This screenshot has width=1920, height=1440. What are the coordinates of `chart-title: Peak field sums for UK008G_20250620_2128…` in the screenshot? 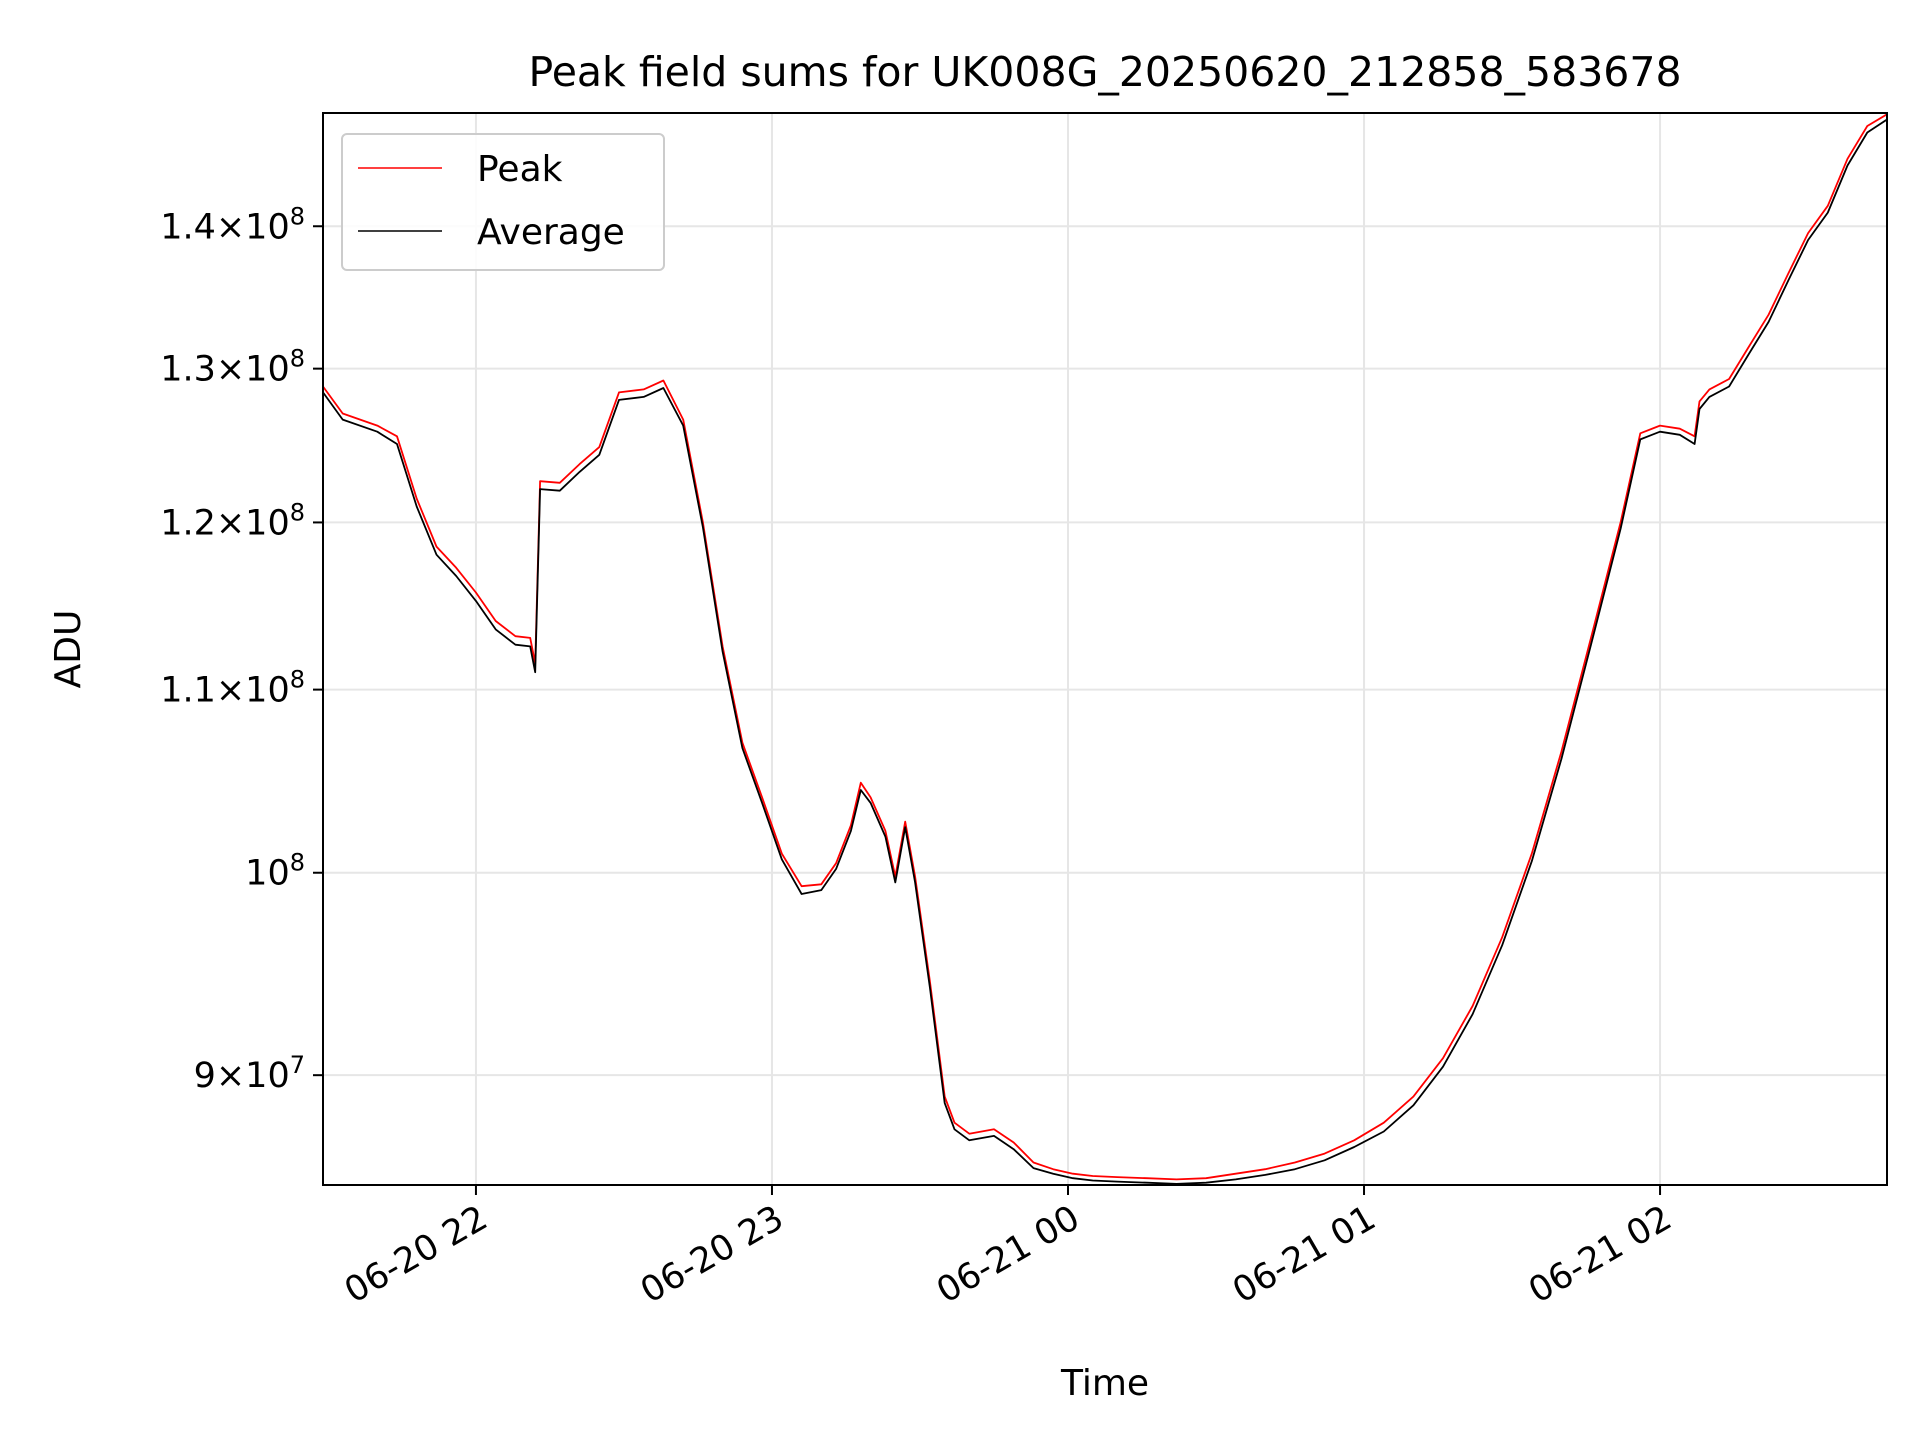 It's located at (1104, 72).